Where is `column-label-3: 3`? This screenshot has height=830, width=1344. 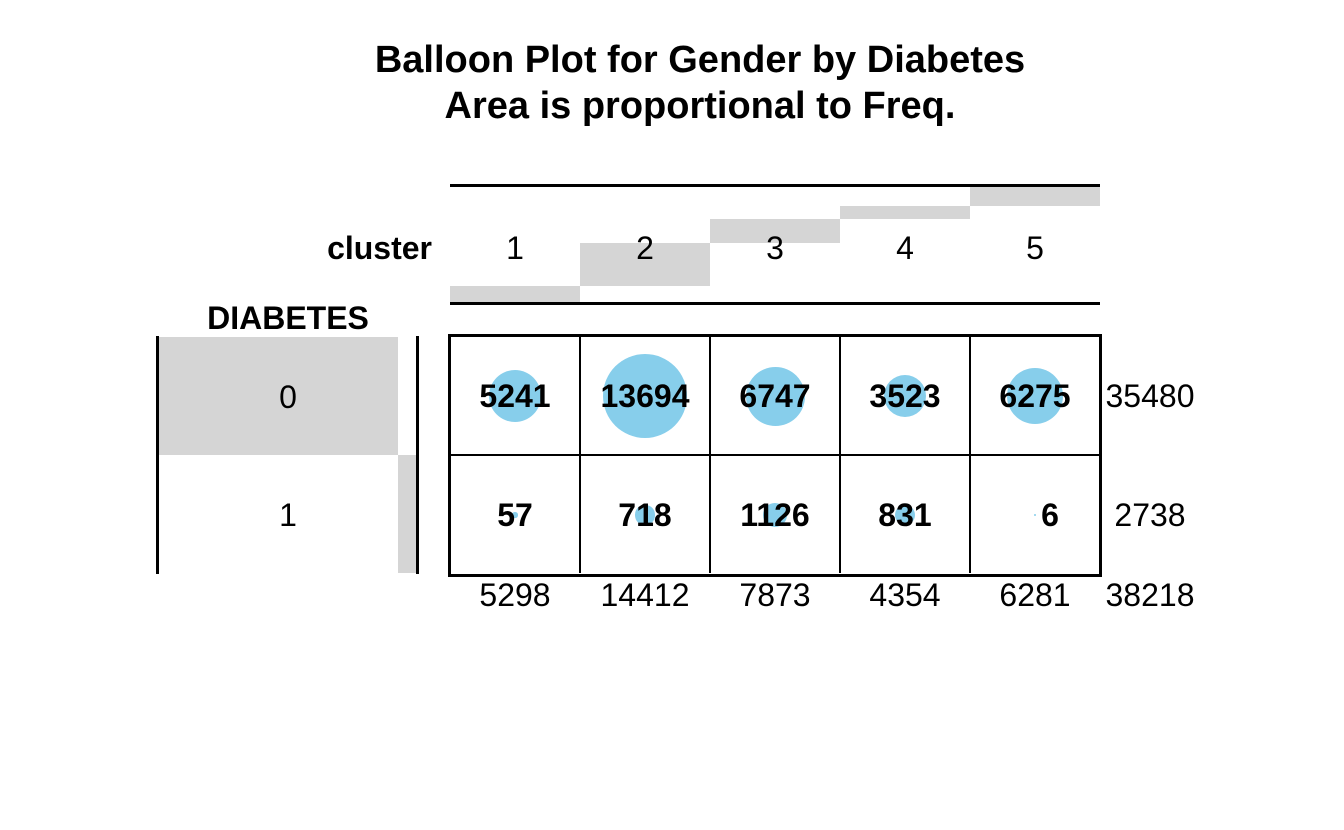
column-label-3: 3 is located at coordinates (775, 248).